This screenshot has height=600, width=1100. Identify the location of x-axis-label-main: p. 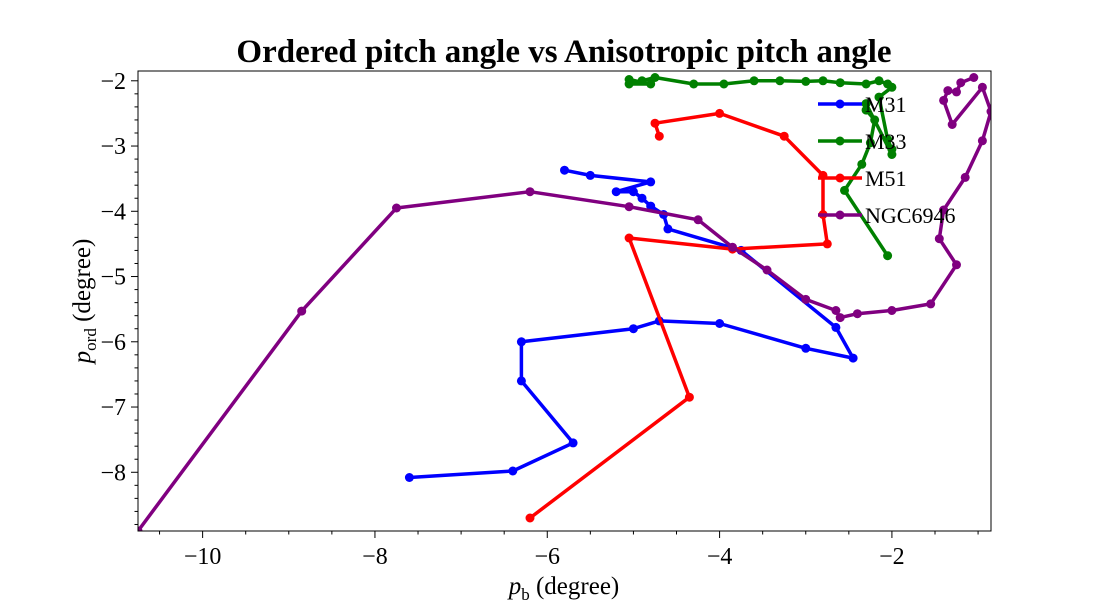
(514, 586).